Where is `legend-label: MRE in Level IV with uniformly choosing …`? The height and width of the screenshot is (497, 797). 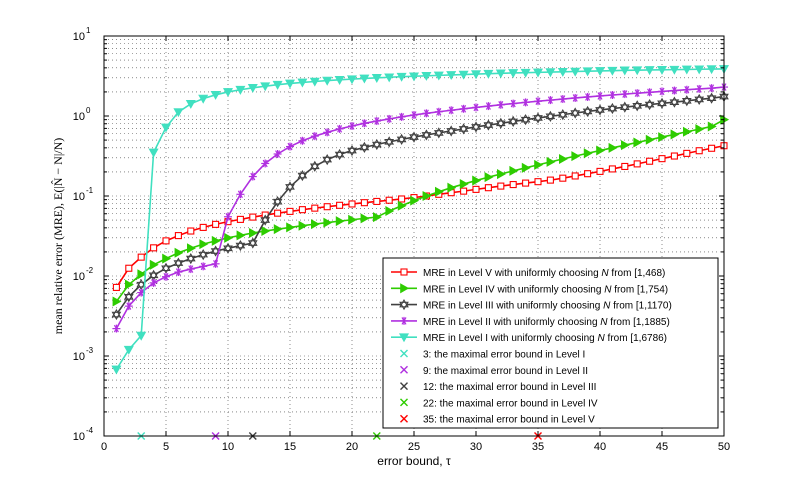
legend-label: MRE in Level IV with uniformly choosing … is located at coordinates (545, 289).